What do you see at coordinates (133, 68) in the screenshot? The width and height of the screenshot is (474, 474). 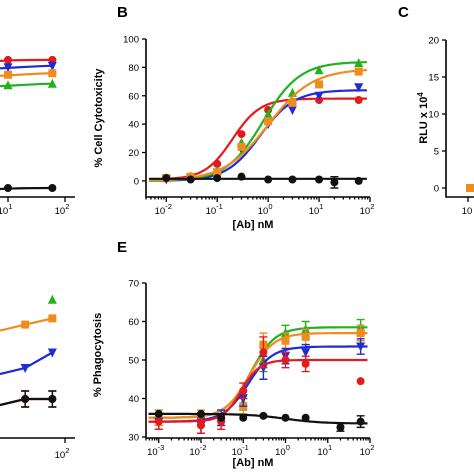 I see `panel-b-y-tick-label: 80` at bounding box center [133, 68].